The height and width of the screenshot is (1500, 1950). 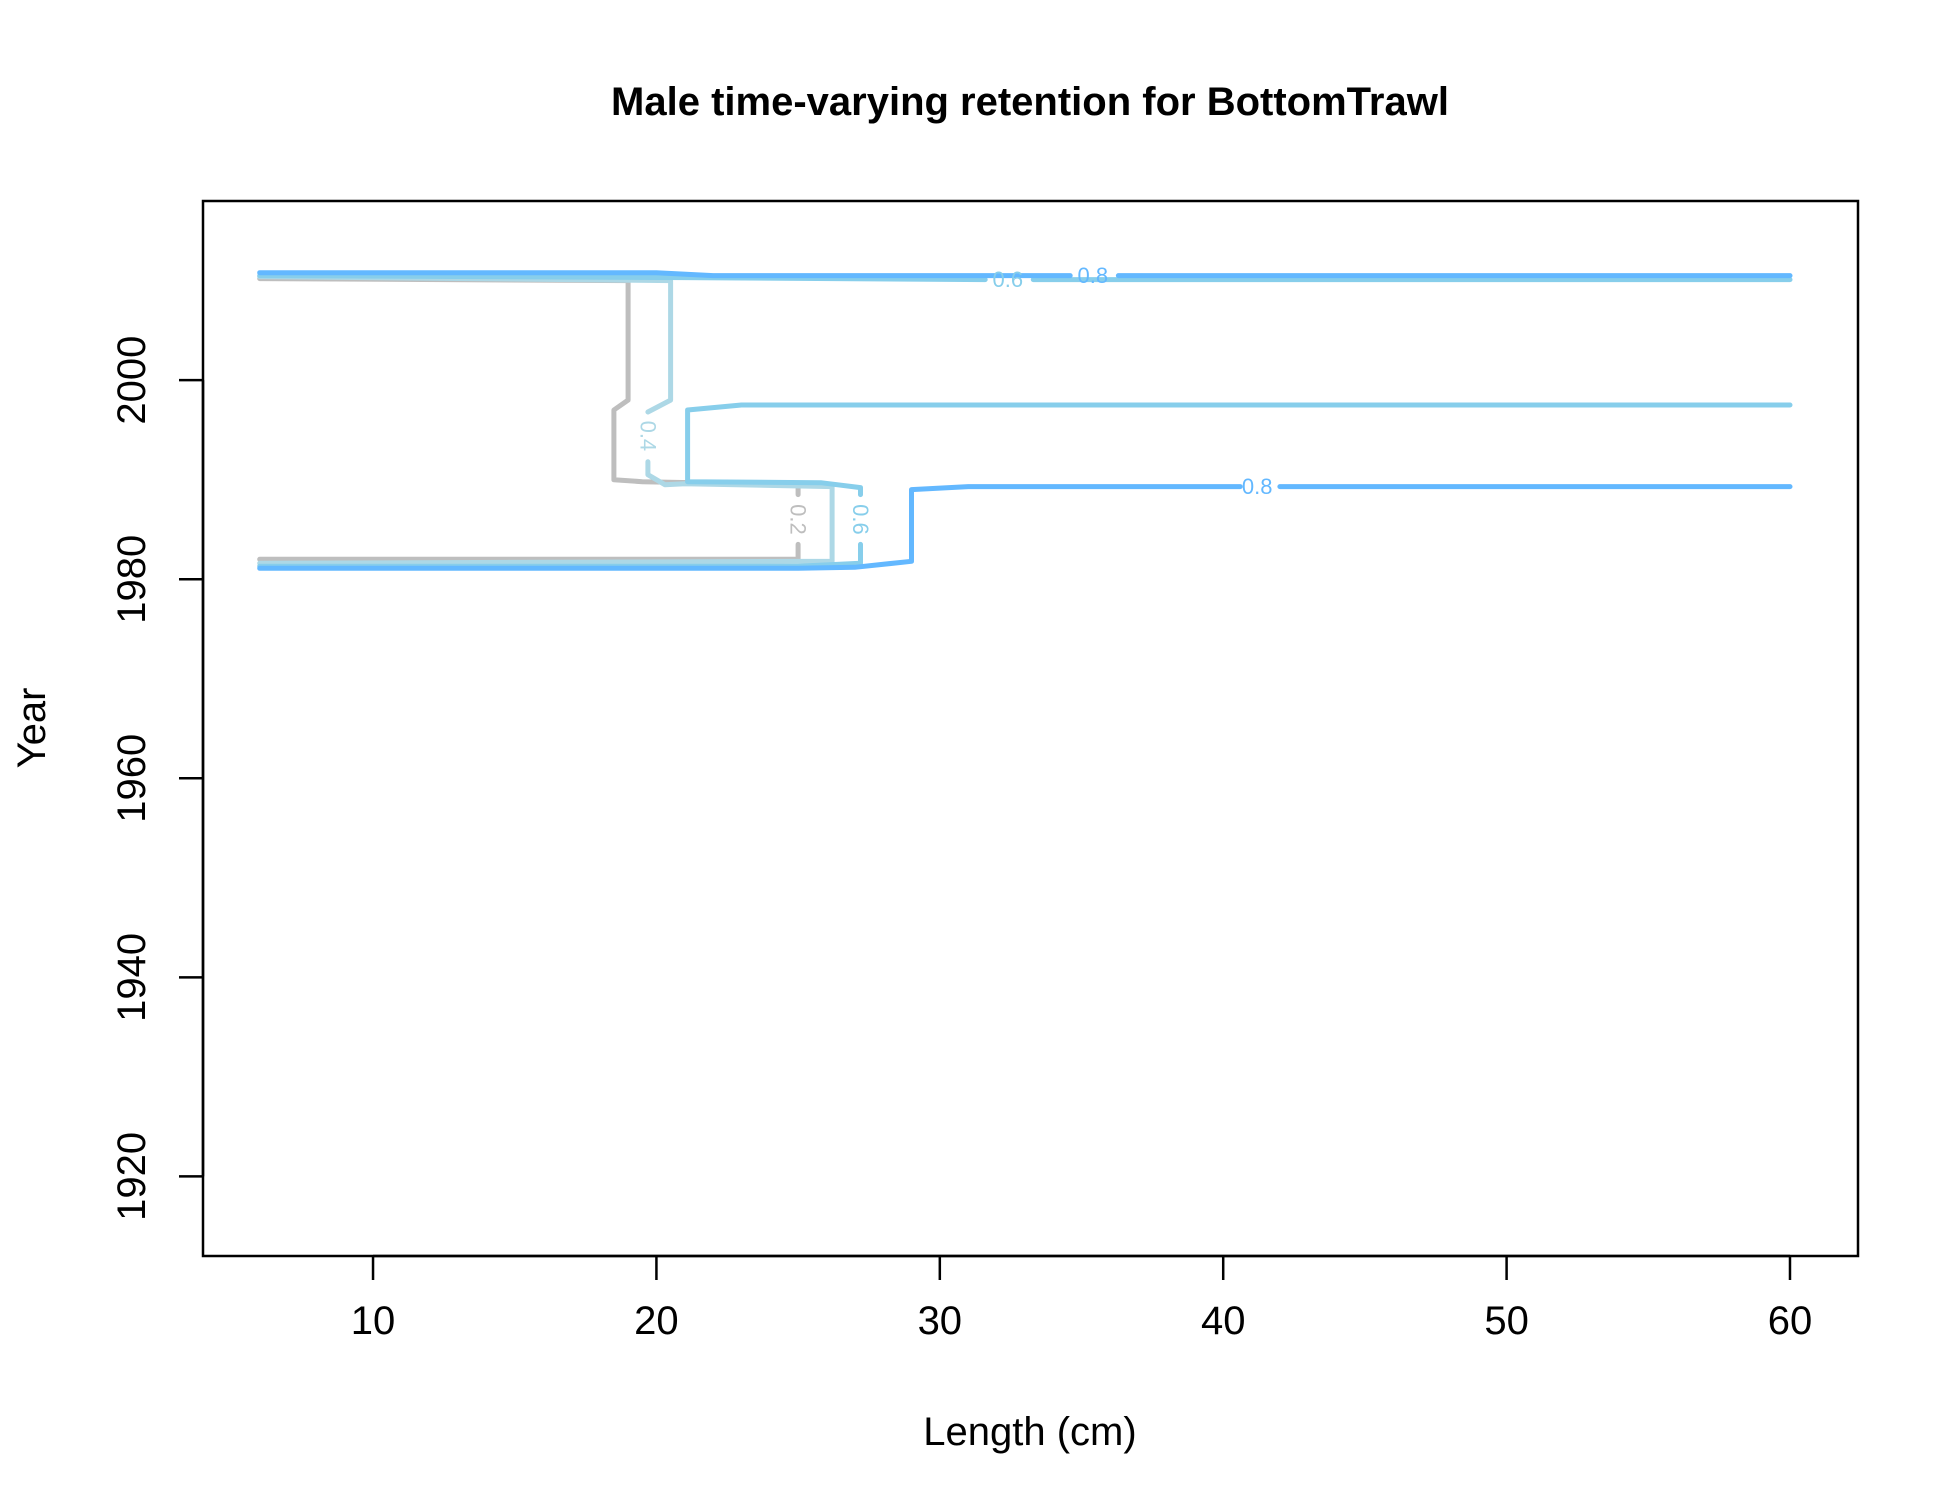 I want to click on x-axis-label: Length (cm), so click(x=1029, y=1432).